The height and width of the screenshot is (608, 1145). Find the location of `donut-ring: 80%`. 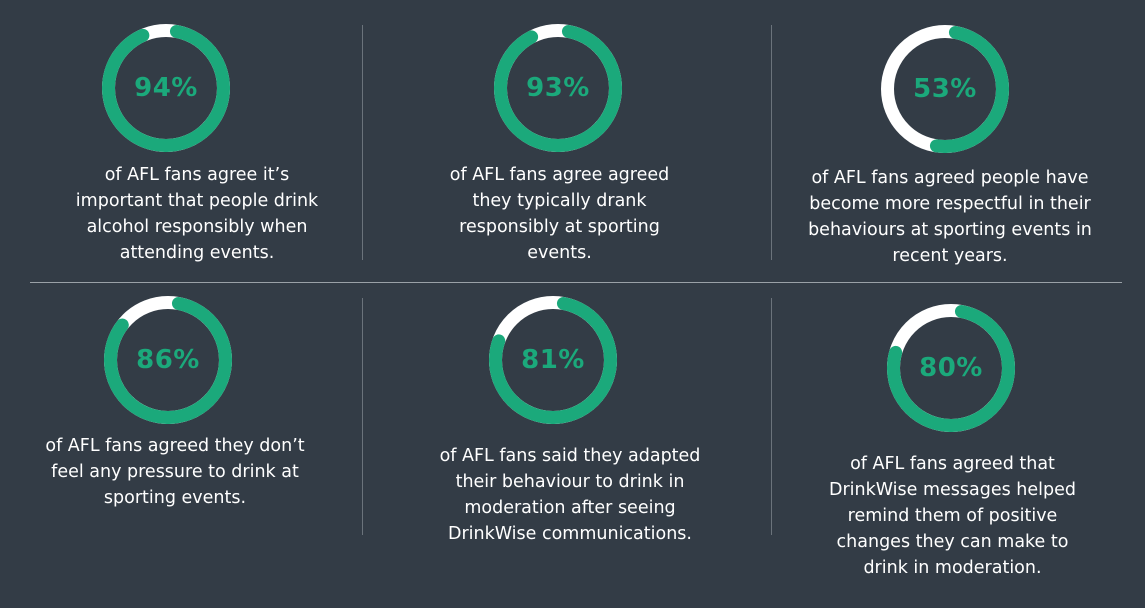

donut-ring: 80% is located at coordinates (951, 368).